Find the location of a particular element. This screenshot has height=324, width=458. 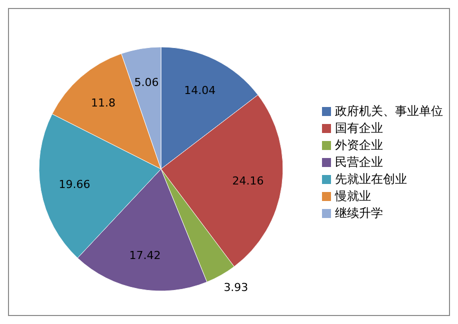

legend-label: 继续升学 is located at coordinates (359, 213).